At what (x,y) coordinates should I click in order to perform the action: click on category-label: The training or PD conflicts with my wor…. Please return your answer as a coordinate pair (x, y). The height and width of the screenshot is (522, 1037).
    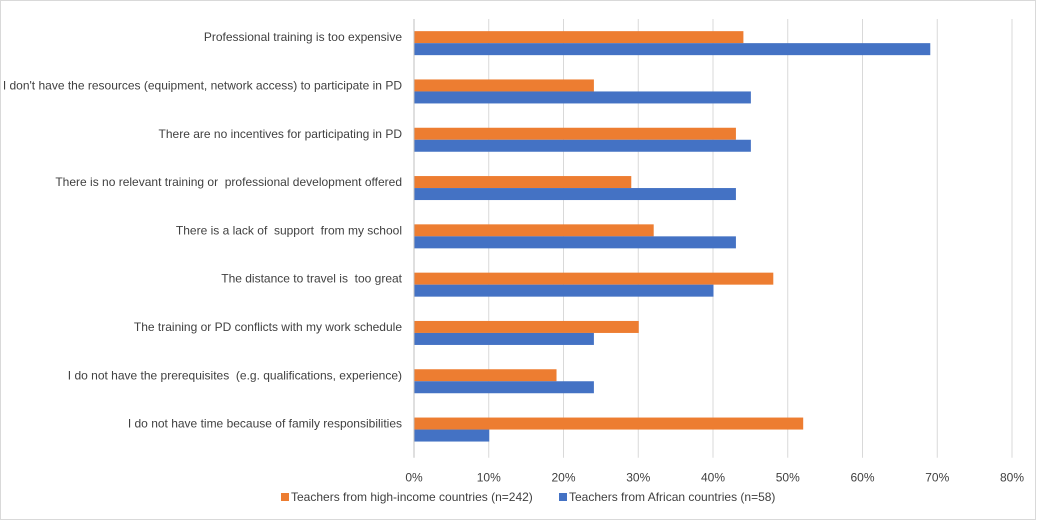
    Looking at the image, I should click on (268, 327).